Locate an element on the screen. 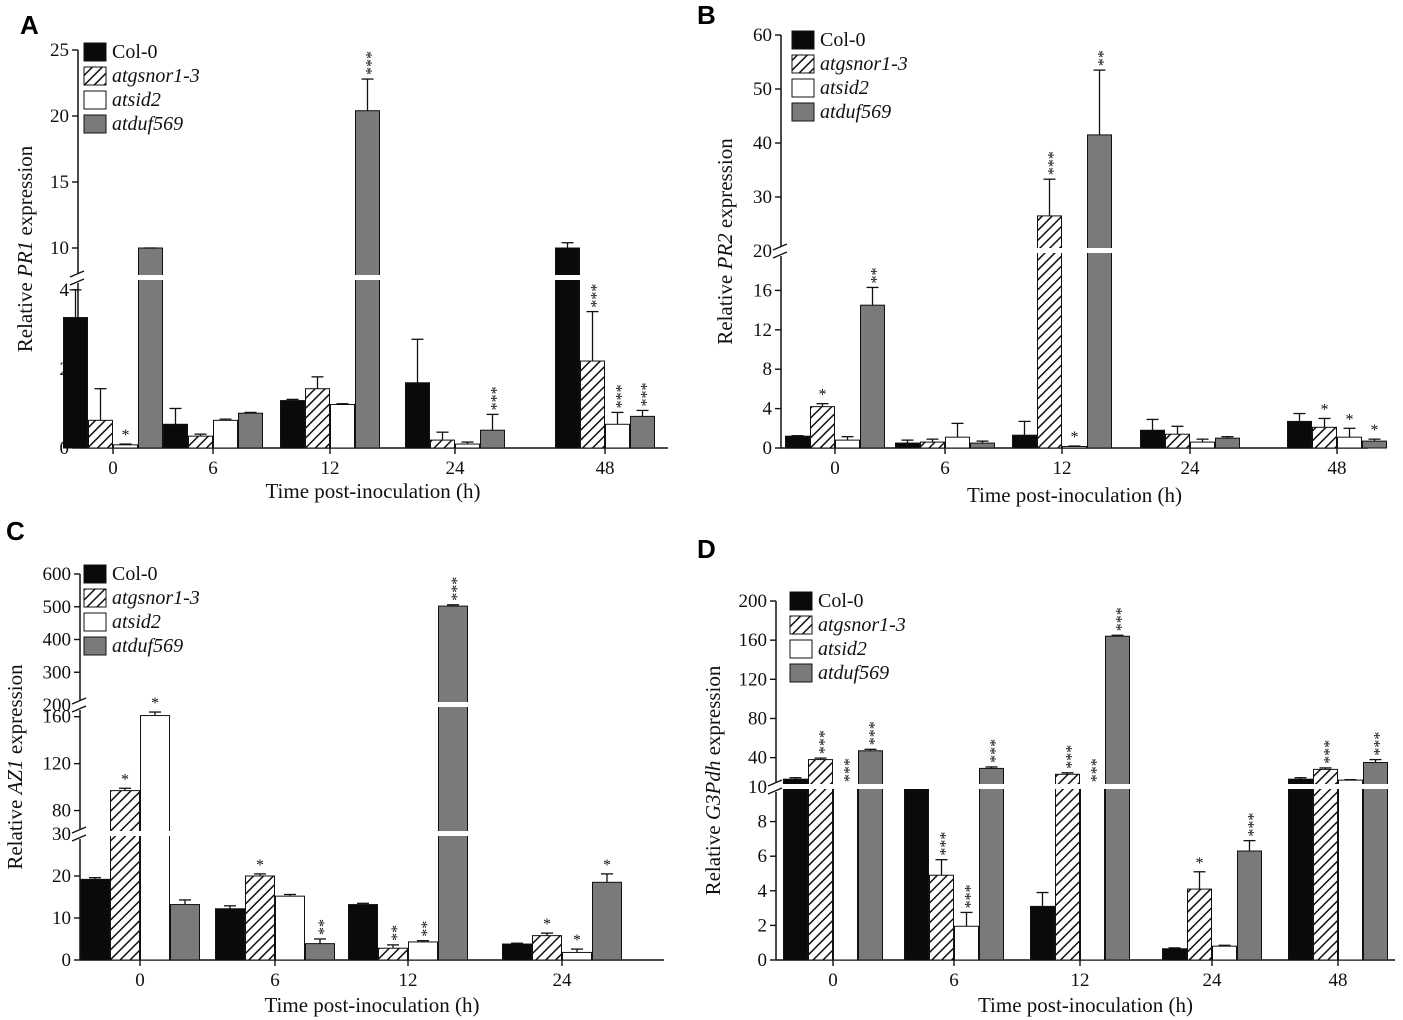 The image size is (1403, 1020). legend-label: atduf569 is located at coordinates (855, 112).